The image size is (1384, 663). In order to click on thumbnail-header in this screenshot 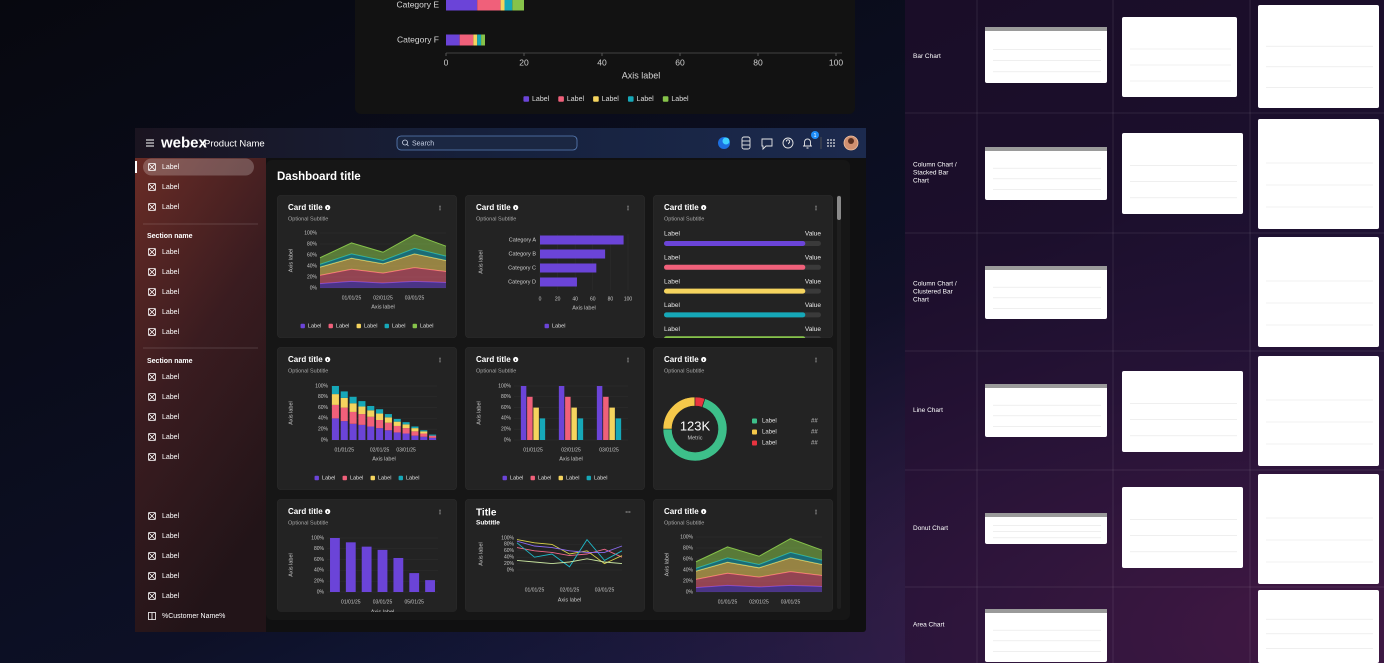, I will do `click(1046, 515)`.